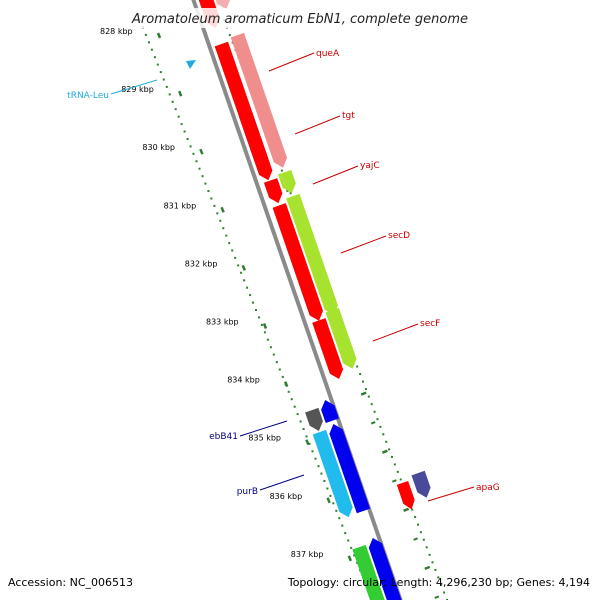  What do you see at coordinates (191, 64) in the screenshot?
I see `trna-feature` at bounding box center [191, 64].